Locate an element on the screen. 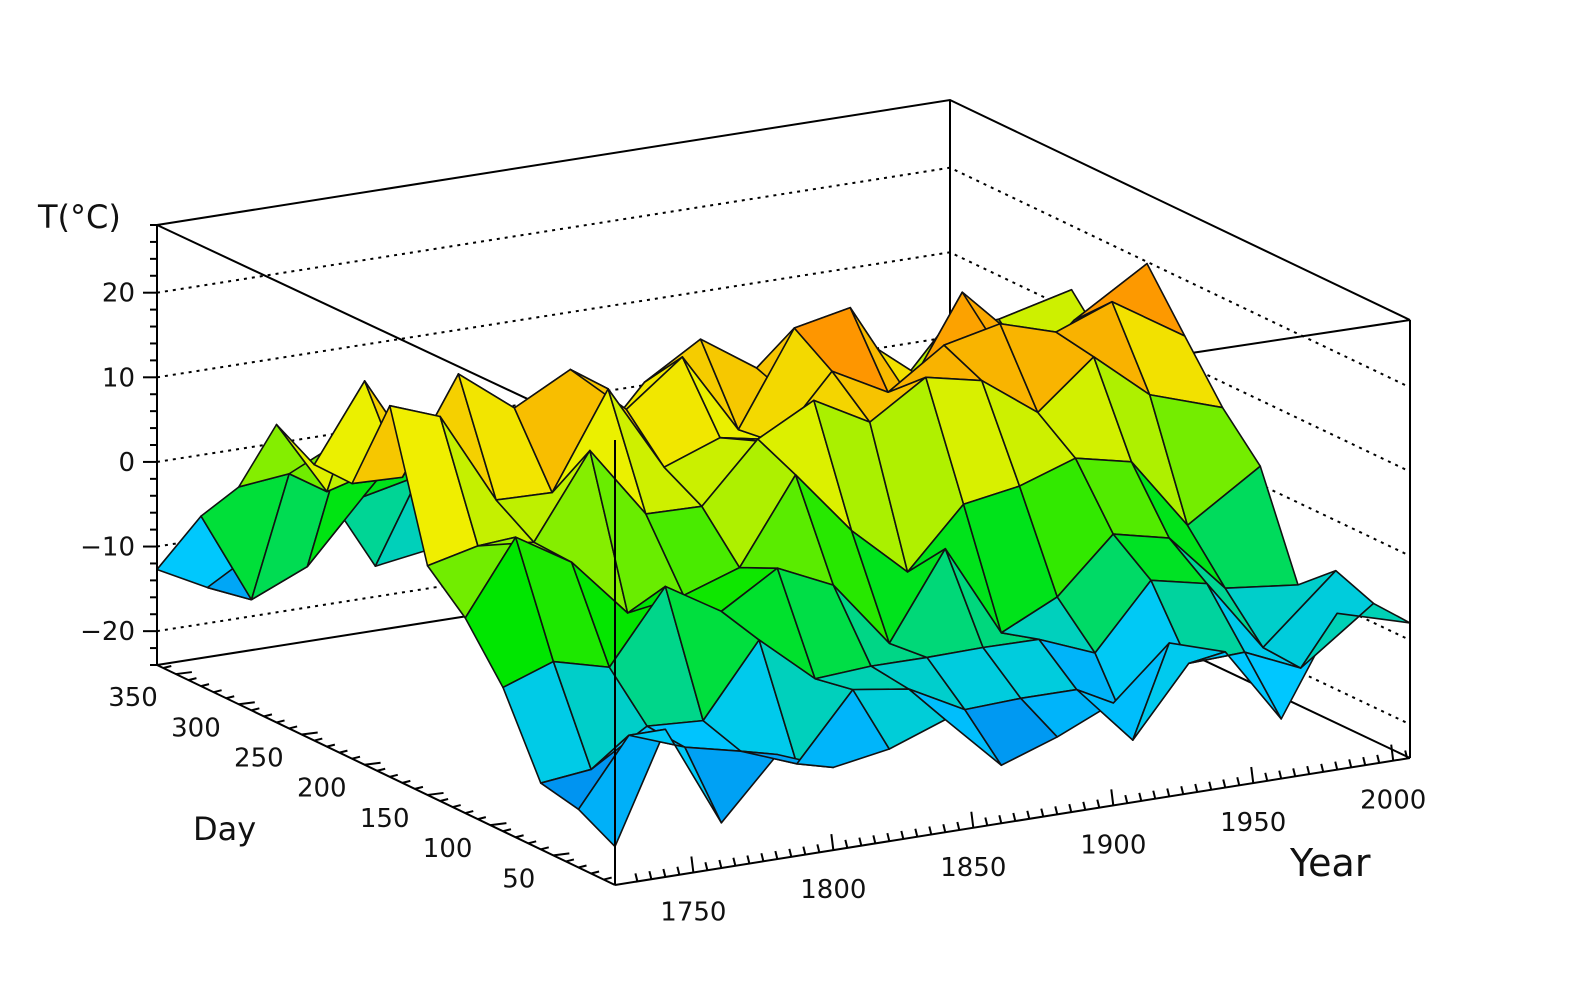  x-tick-label: 2000 is located at coordinates (1393, 801).